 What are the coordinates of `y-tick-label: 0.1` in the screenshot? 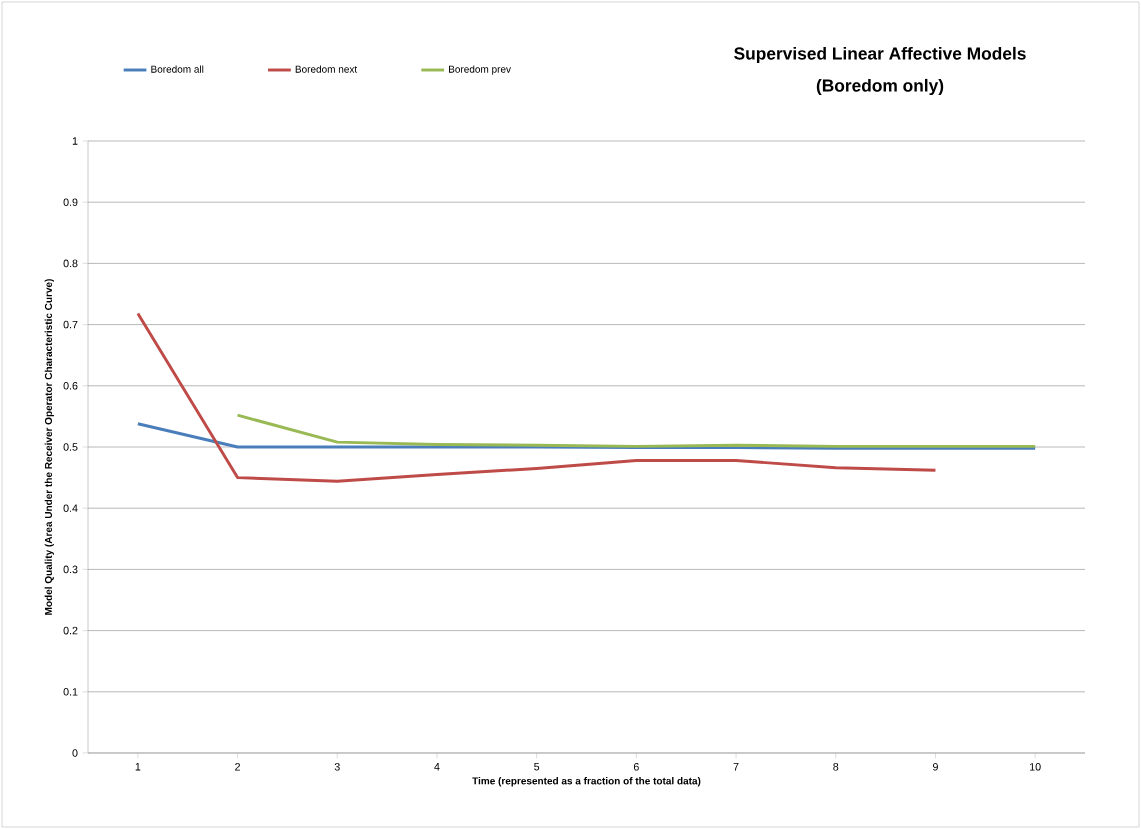 It's located at (70, 692).